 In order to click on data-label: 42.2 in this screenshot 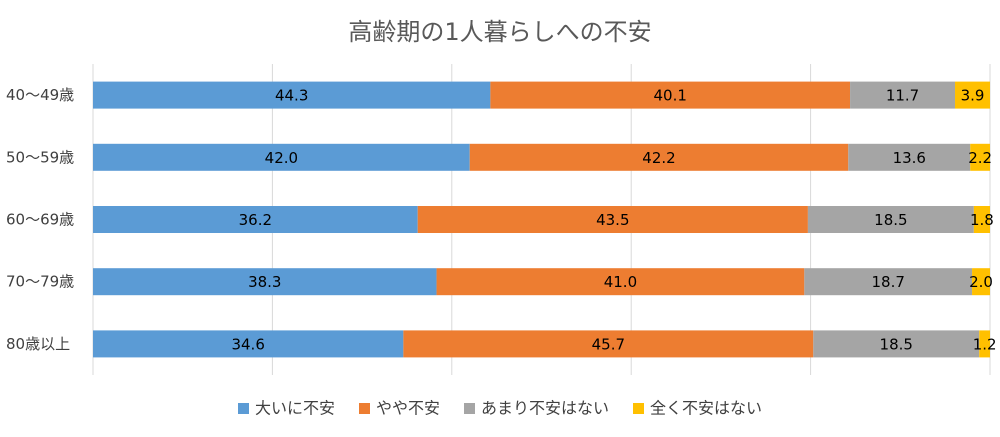, I will do `click(658, 158)`.